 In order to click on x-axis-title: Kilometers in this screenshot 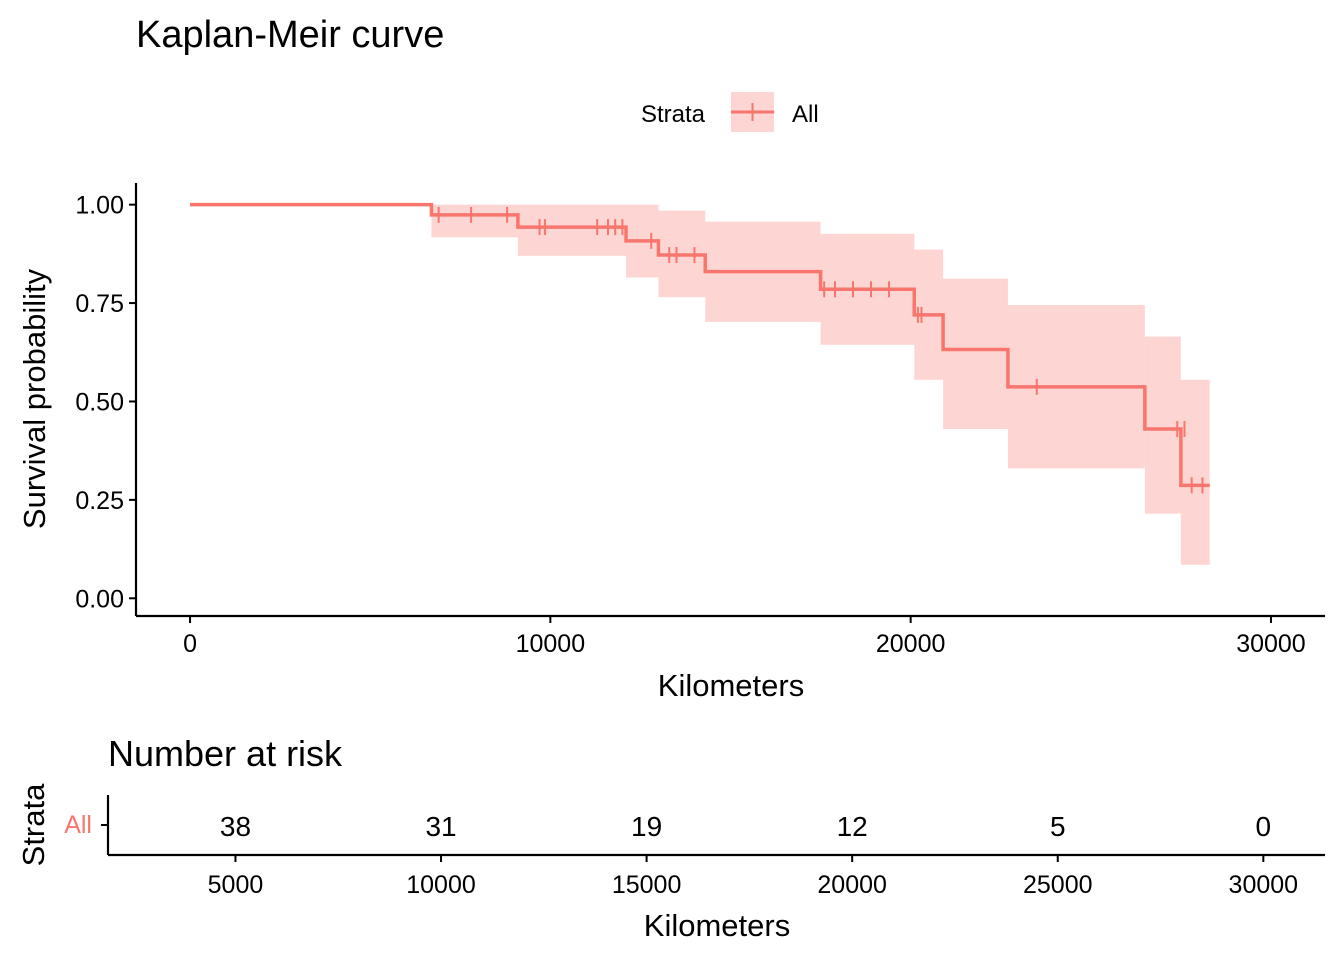, I will do `click(731, 685)`.